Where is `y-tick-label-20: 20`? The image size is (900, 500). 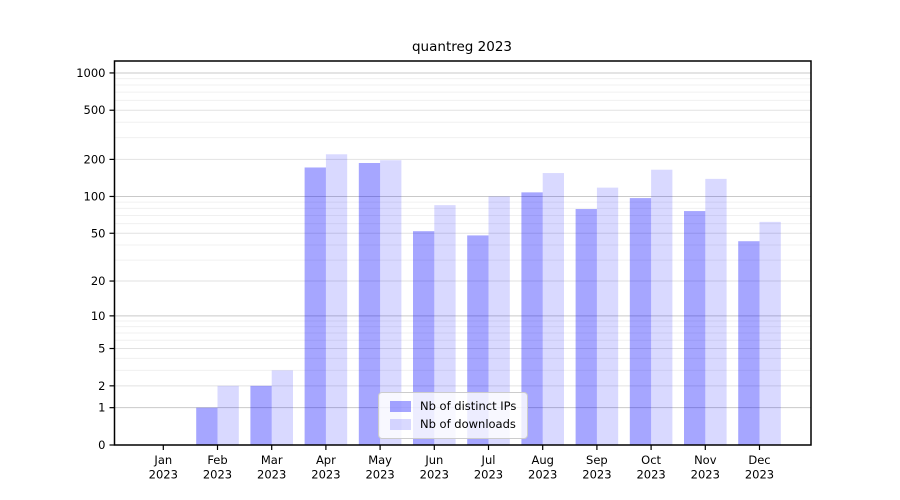
y-tick-label-20: 20 is located at coordinates (98, 281).